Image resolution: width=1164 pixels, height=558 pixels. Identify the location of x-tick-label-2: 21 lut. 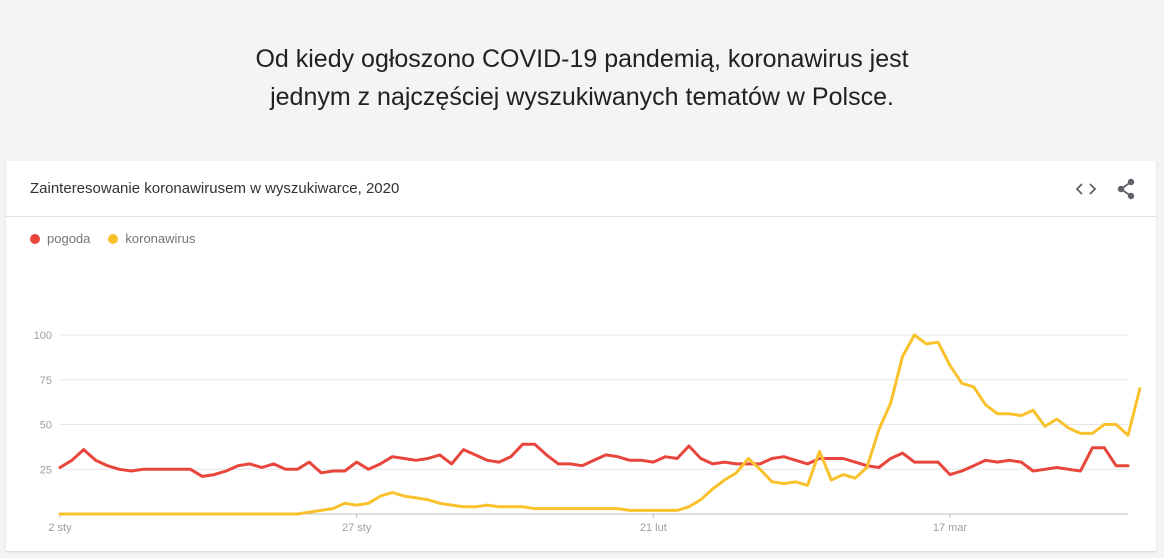
(653, 528).